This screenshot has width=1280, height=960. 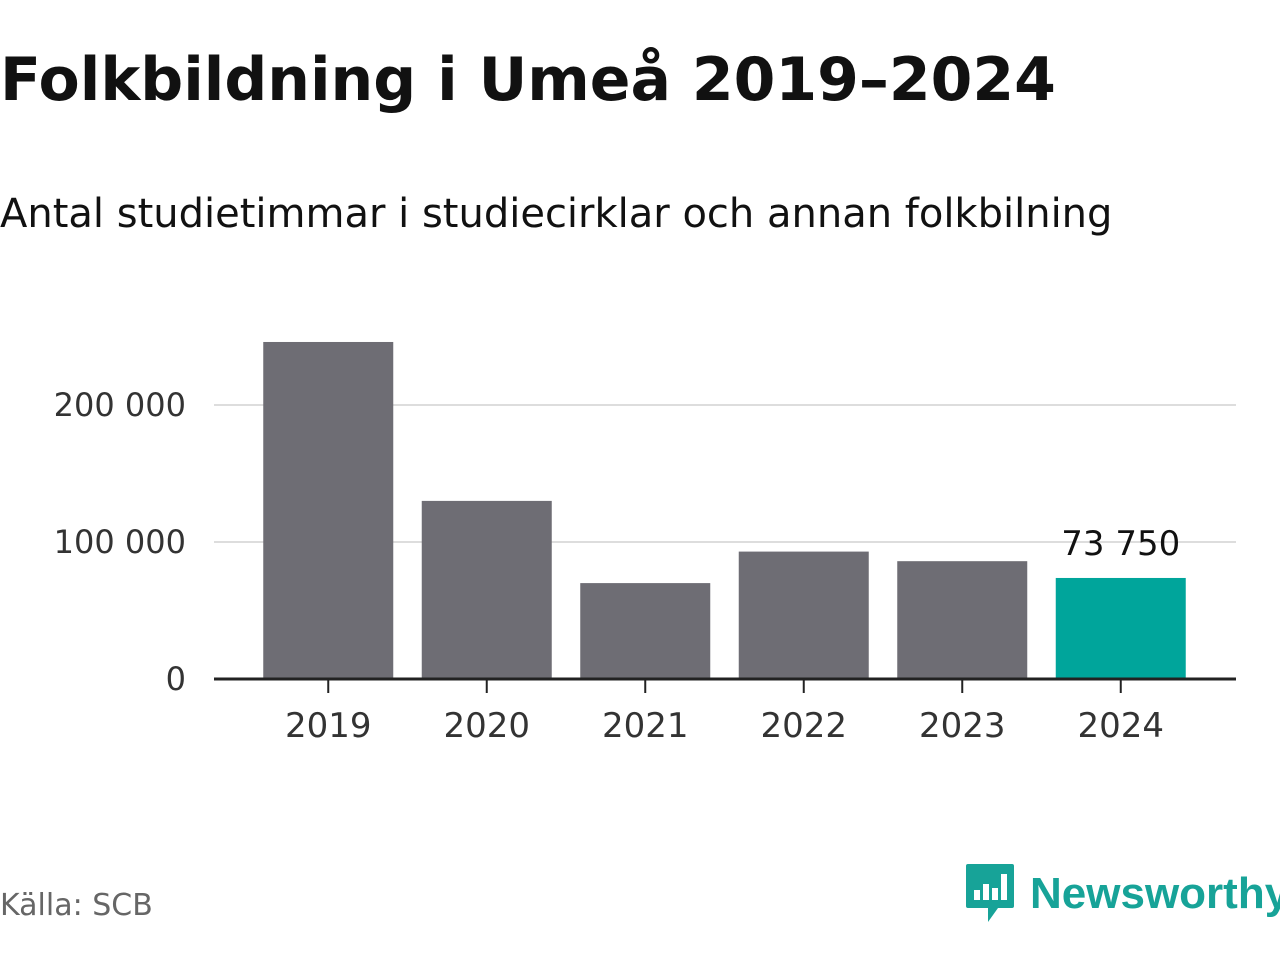 What do you see at coordinates (1155, 893) in the screenshot?
I see `brand-name: Newsworthy` at bounding box center [1155, 893].